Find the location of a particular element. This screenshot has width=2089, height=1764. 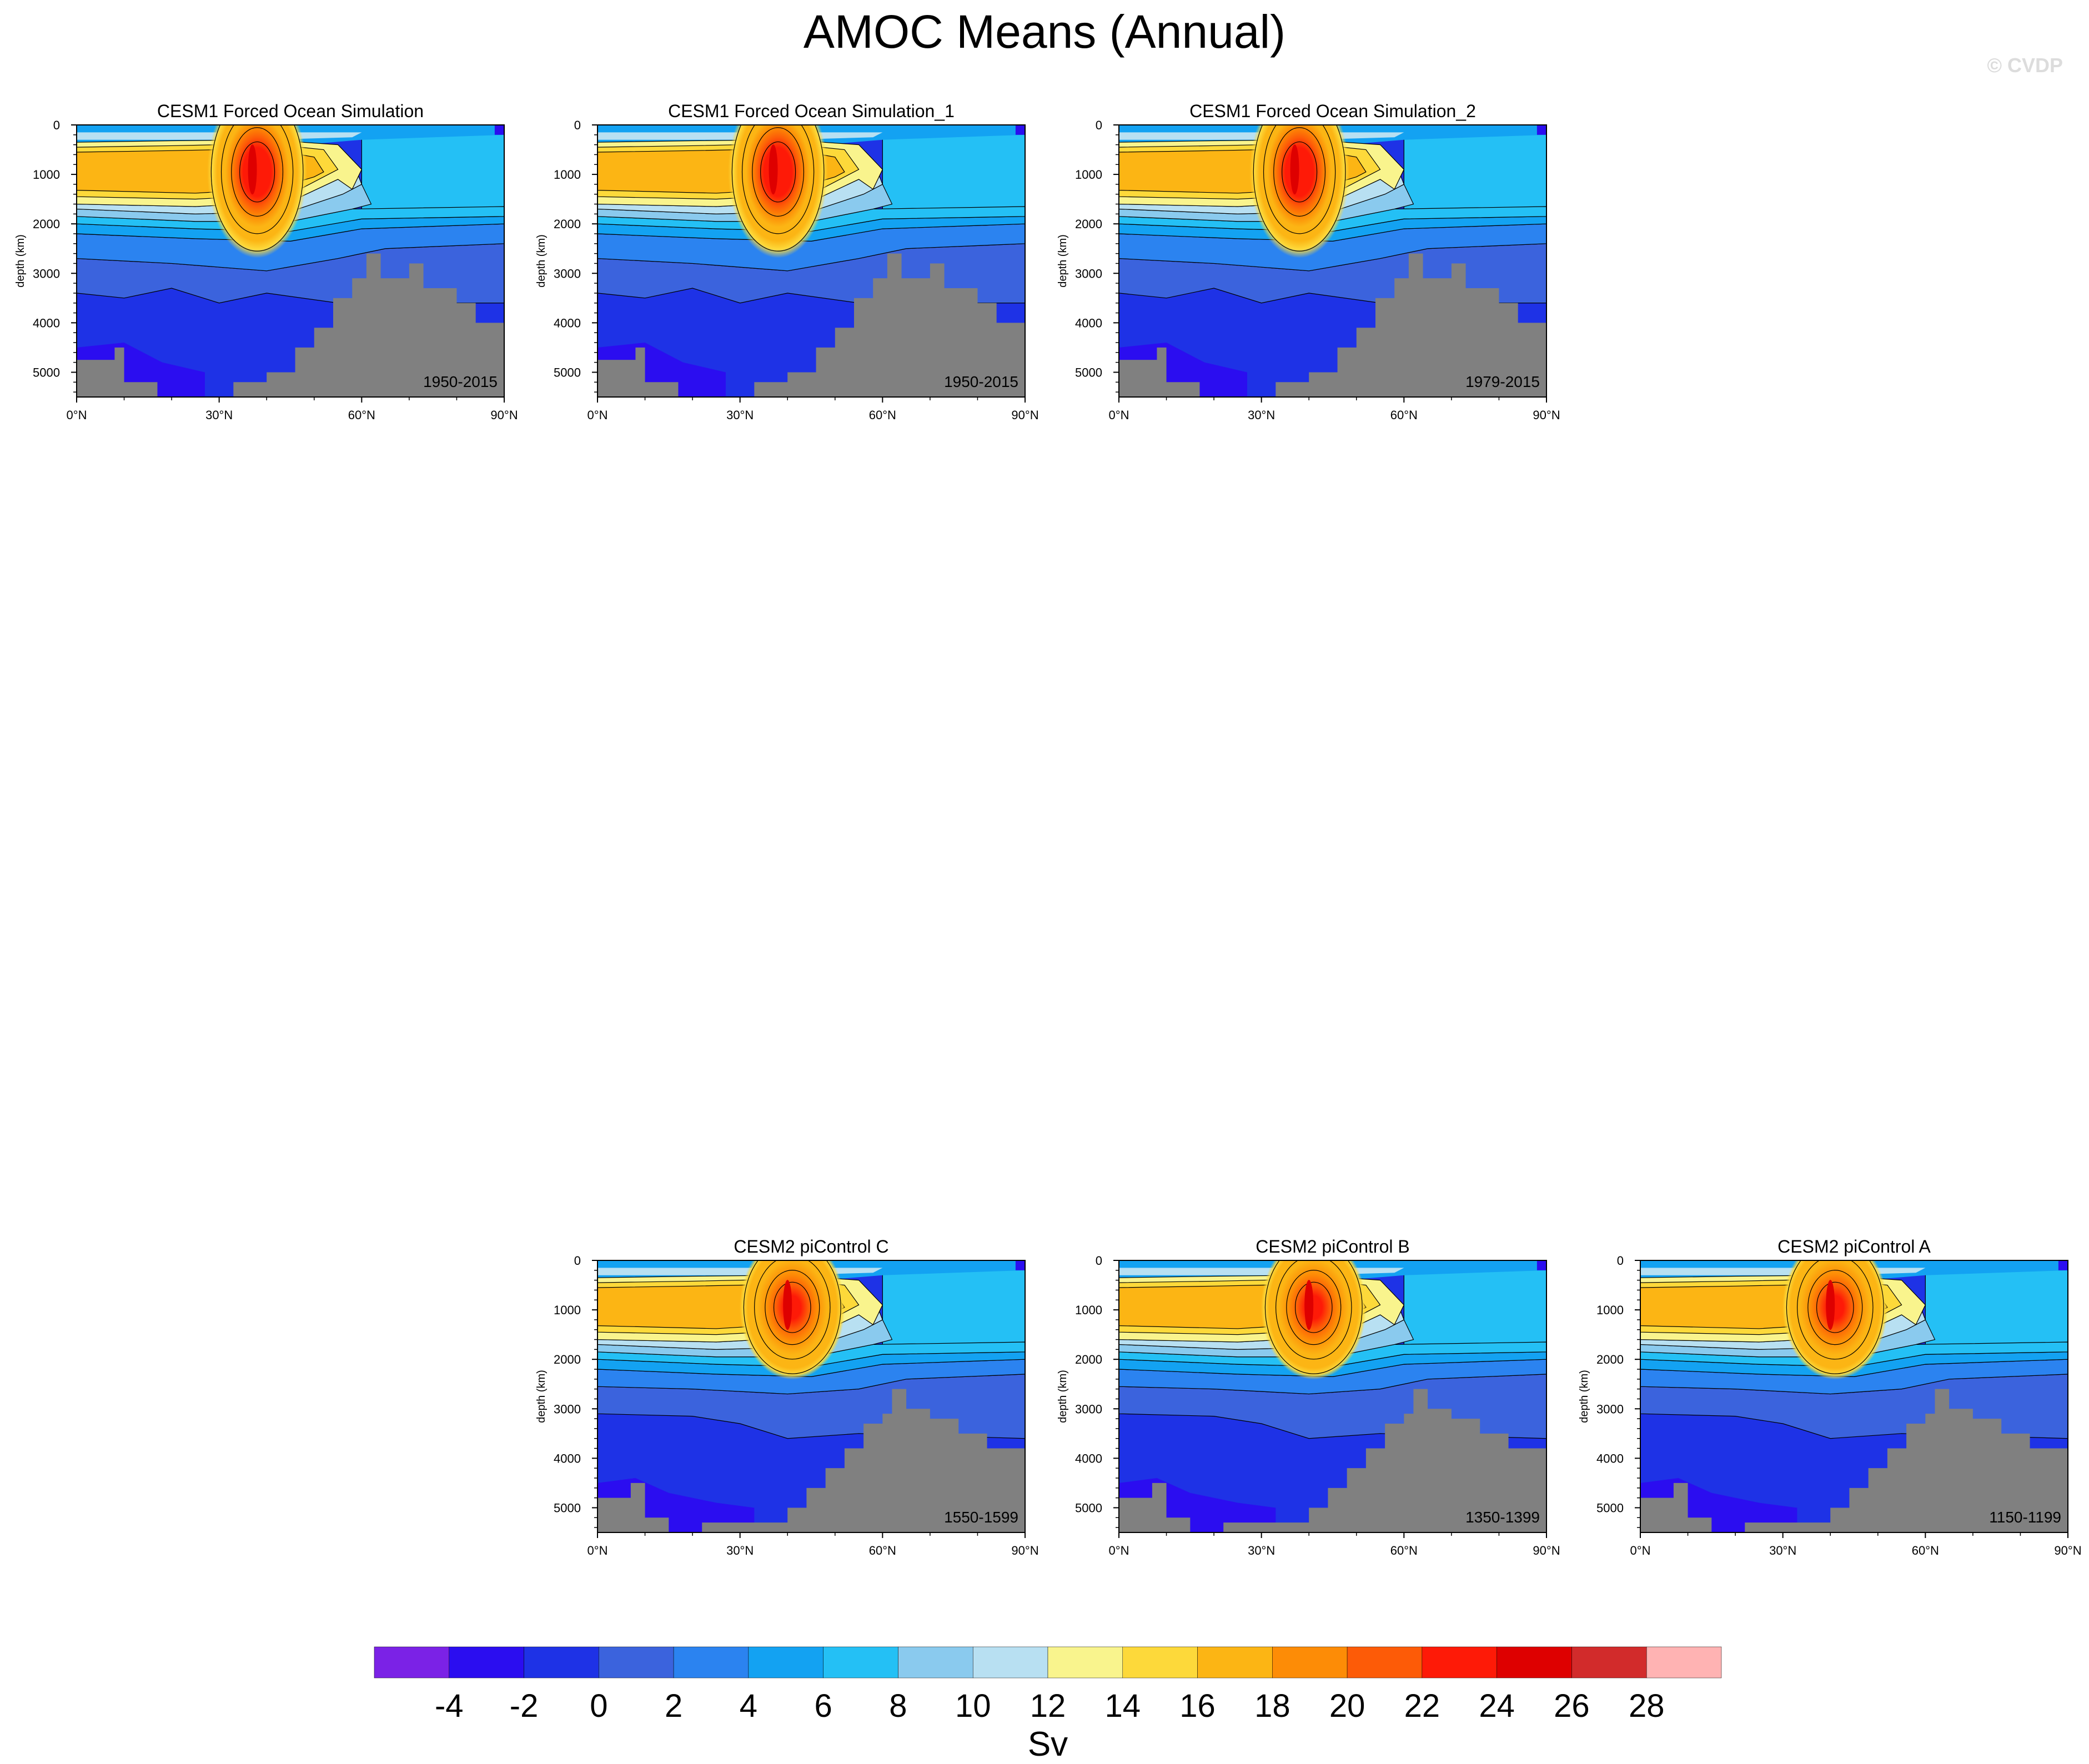

colorbar-tick-label: 28 is located at coordinates (1647, 1706).